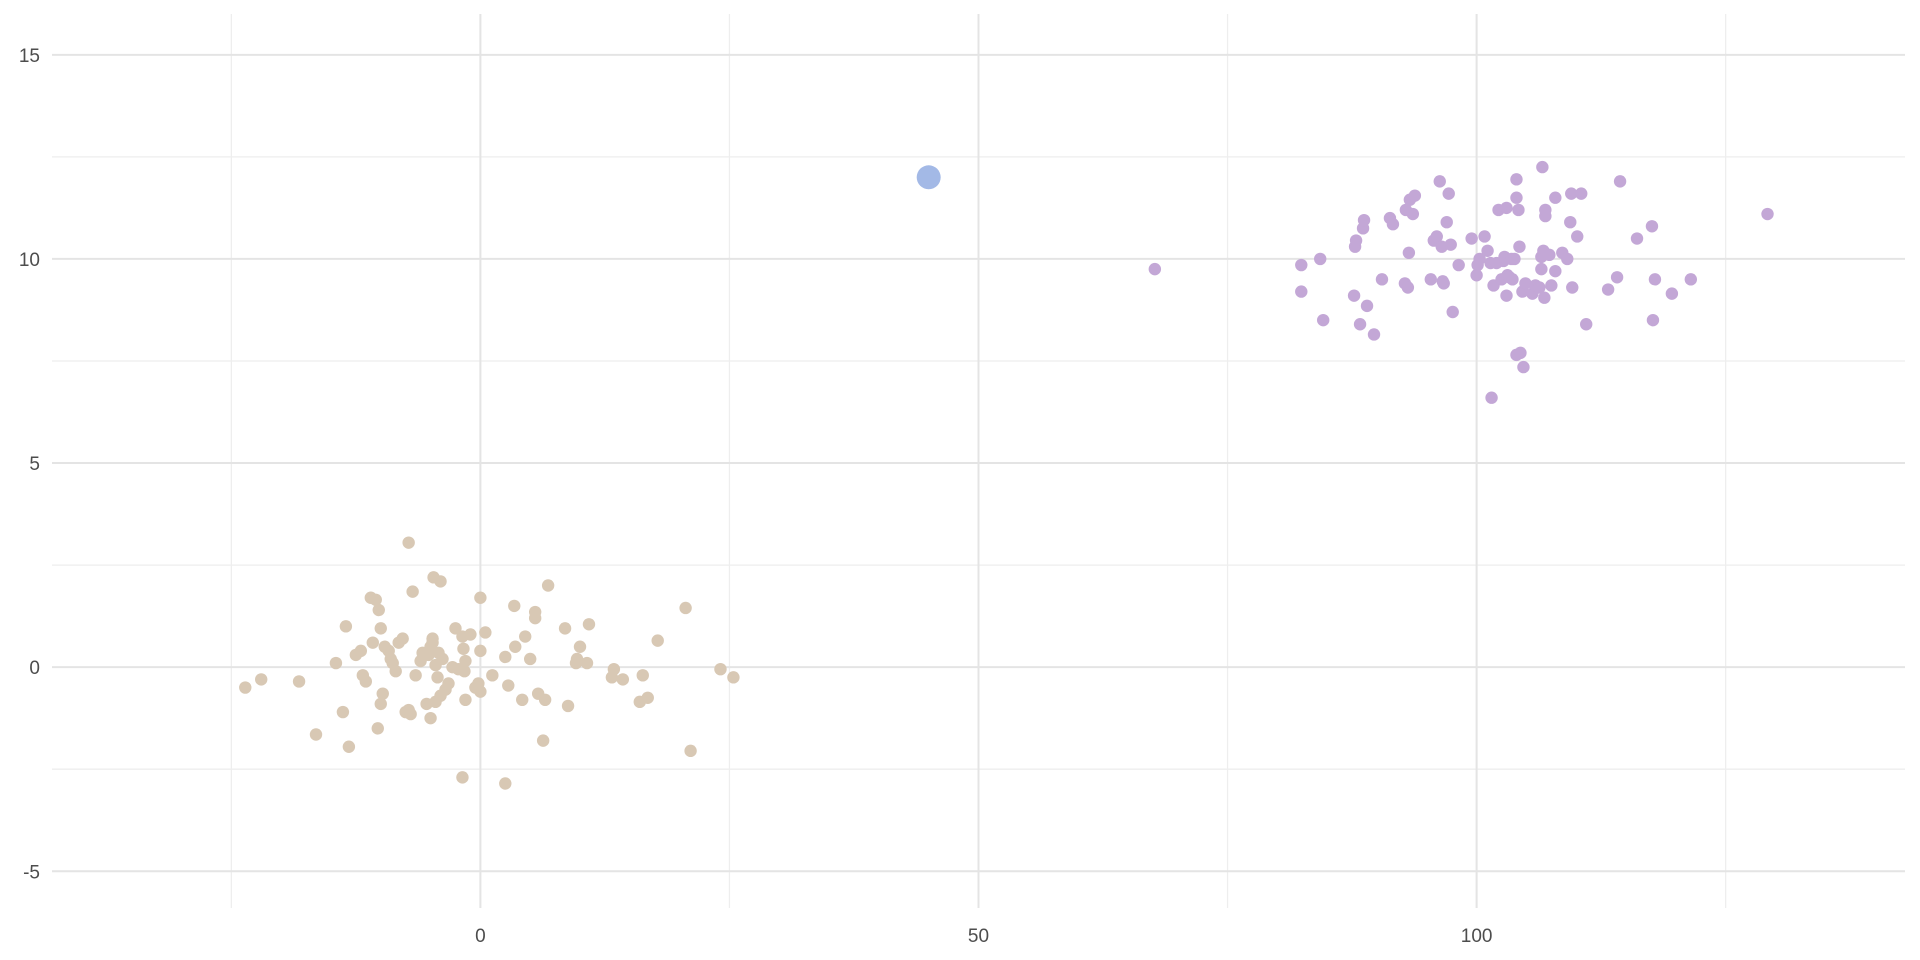  Describe the element at coordinates (34, 668) in the screenshot. I see `y-tick-label: 0` at that location.